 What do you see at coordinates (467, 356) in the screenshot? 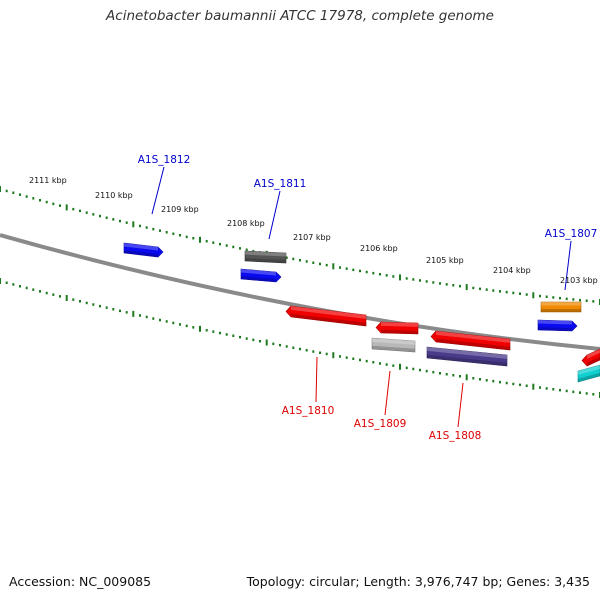
I see `feature-purple` at bounding box center [467, 356].